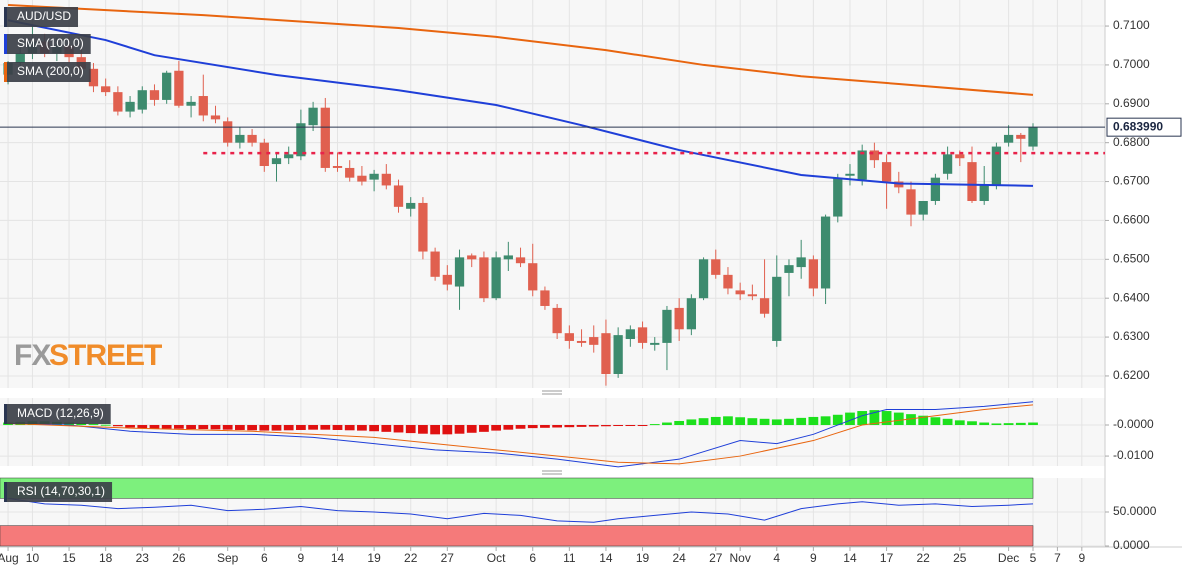  What do you see at coordinates (374, 558) in the screenshot?
I see `x-tick-label: 19` at bounding box center [374, 558].